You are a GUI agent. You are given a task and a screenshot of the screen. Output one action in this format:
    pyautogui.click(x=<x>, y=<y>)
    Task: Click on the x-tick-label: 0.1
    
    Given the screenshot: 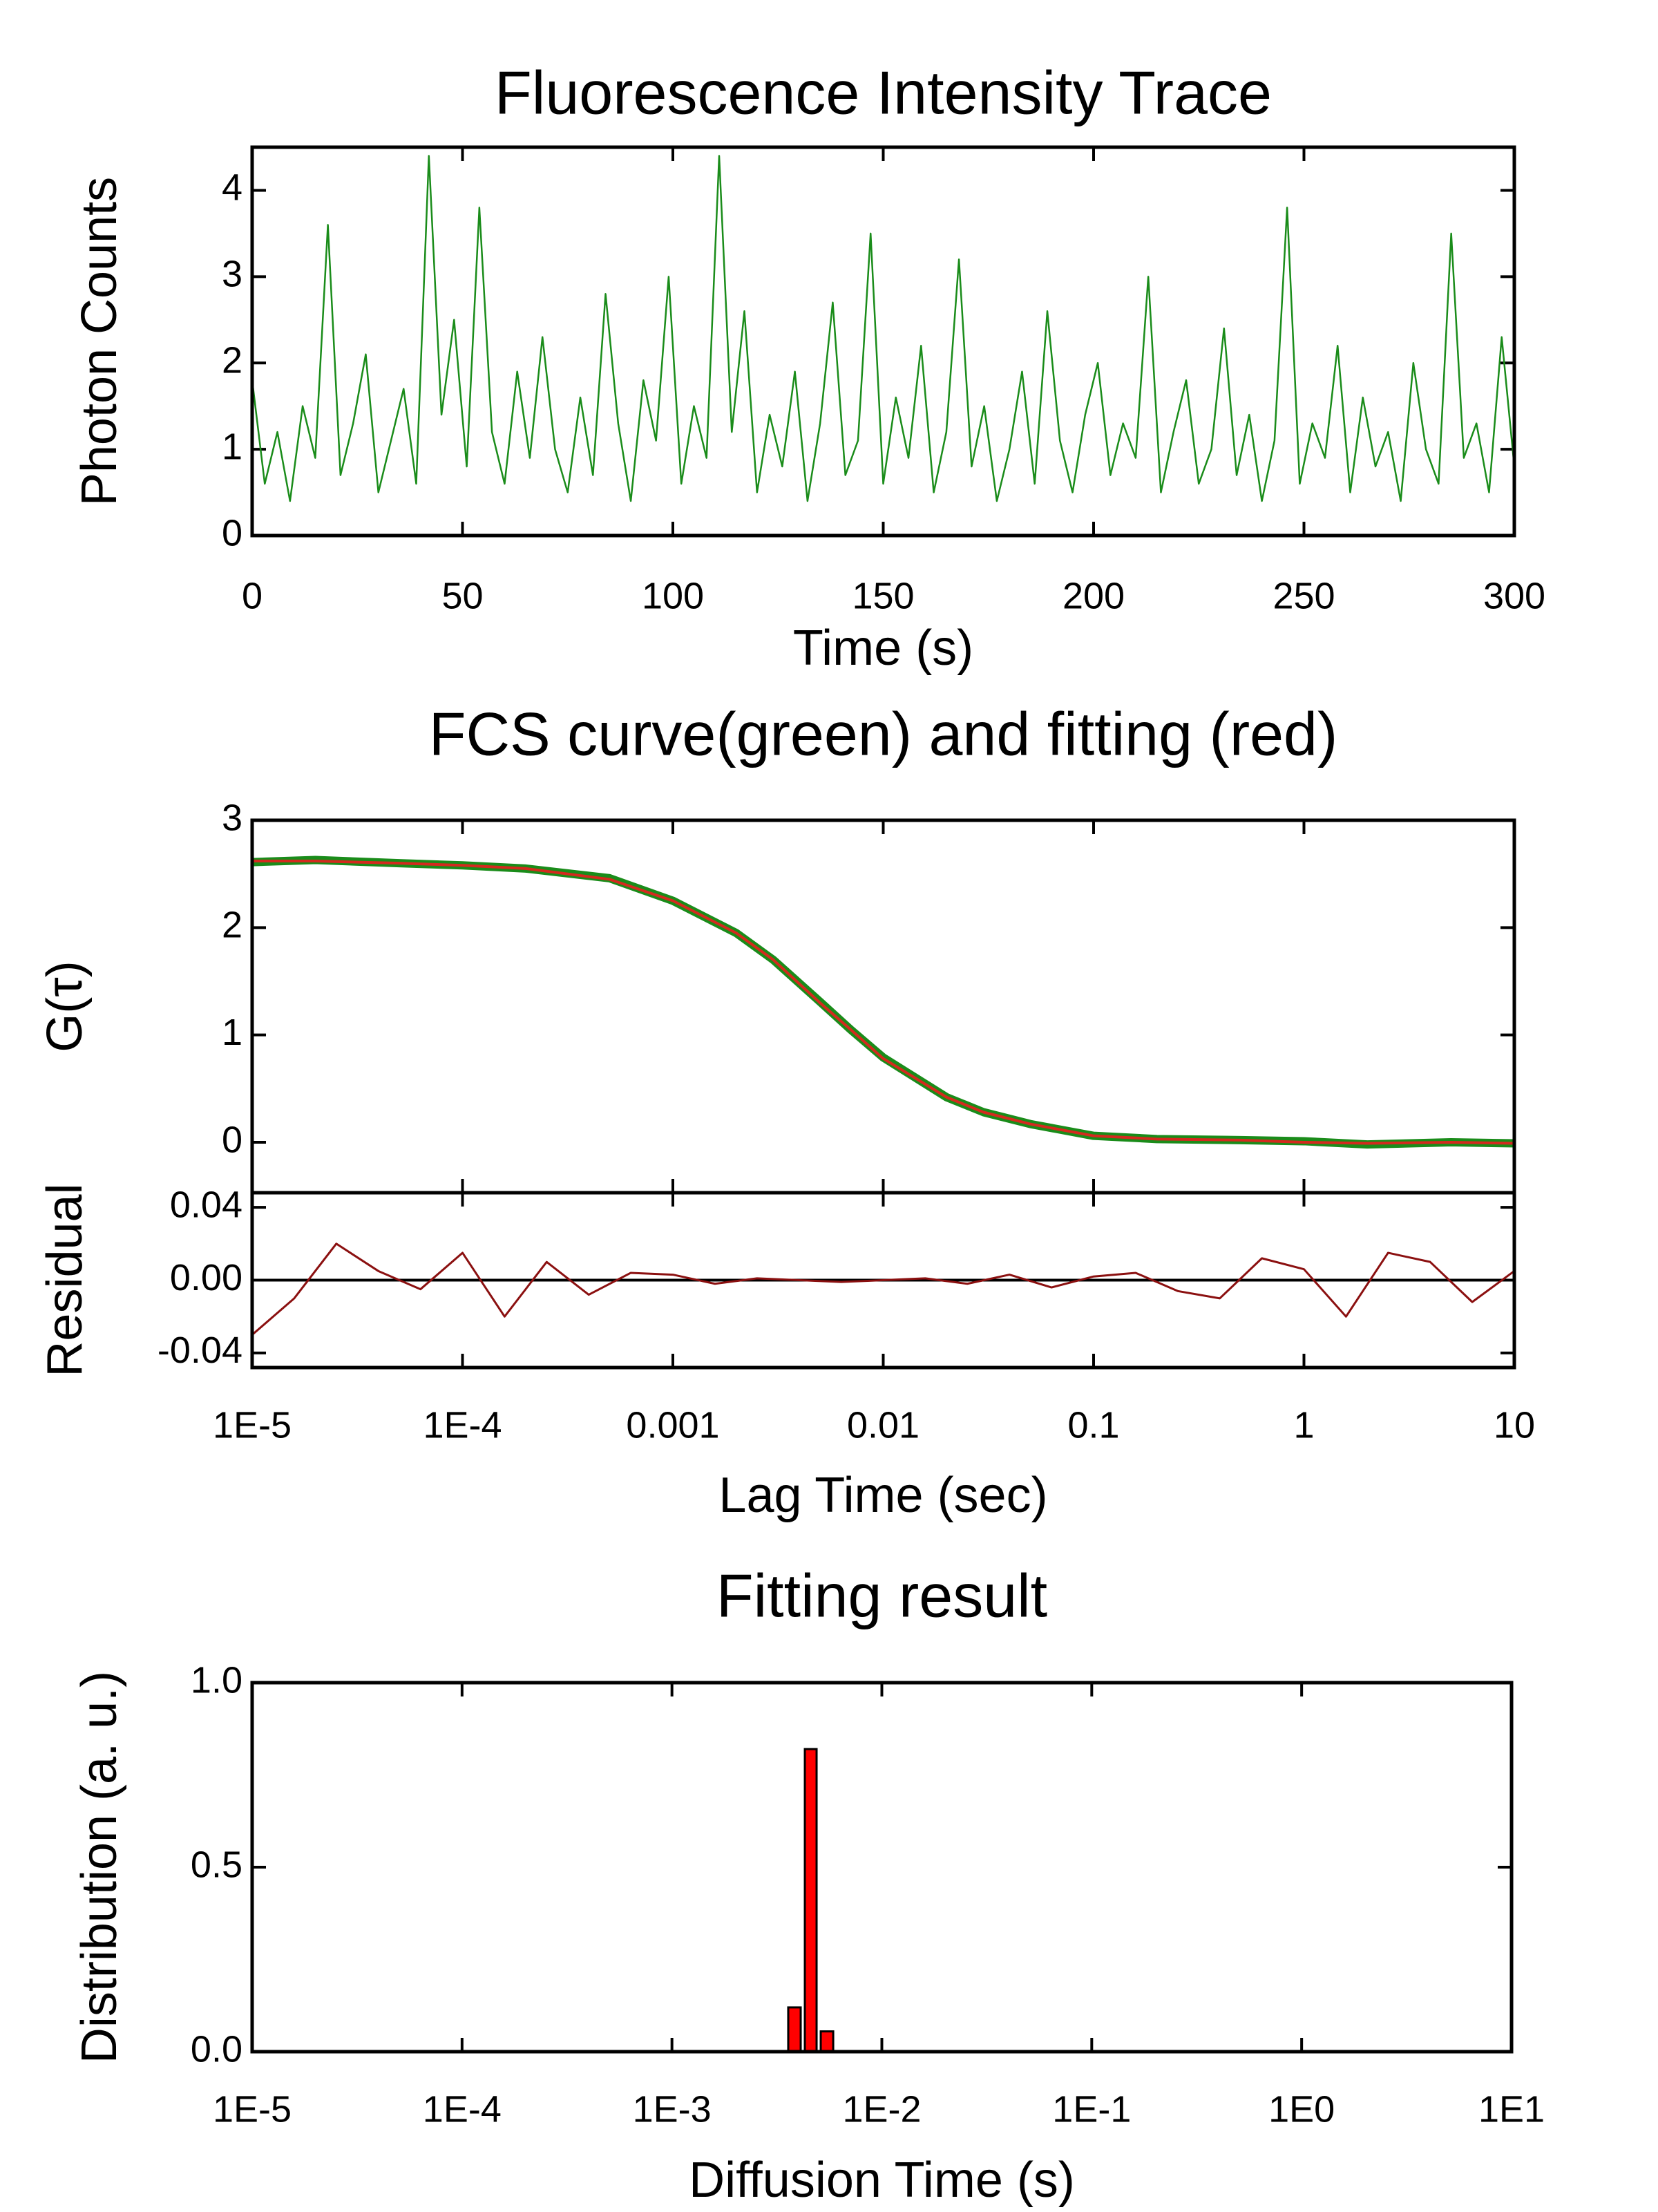 What is the action you would take?
    pyautogui.click(x=1093, y=1425)
    